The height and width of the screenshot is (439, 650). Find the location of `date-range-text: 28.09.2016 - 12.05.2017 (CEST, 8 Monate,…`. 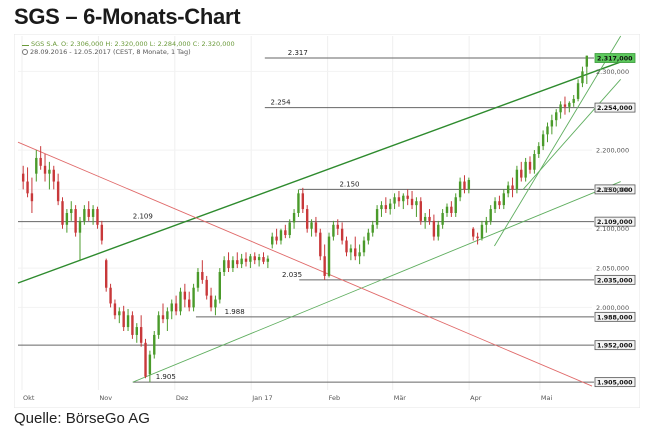

date-range-text: 28.09.2016 - 12.05.2017 (CEST, 8 Monate,… is located at coordinates (110, 52).